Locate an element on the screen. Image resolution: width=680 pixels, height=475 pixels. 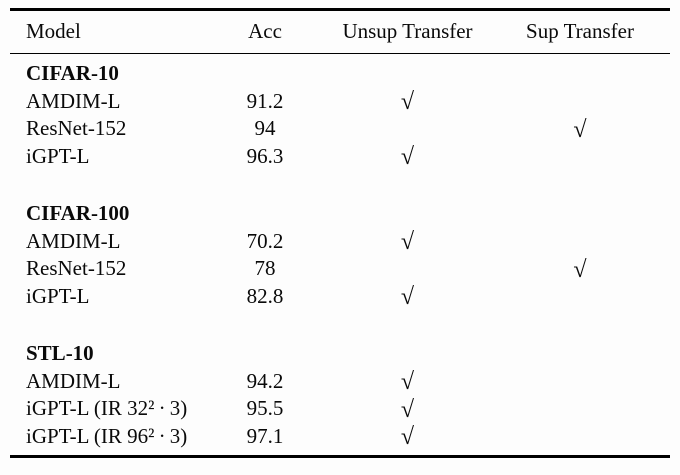
table-row: iGPT-L (IR 96² · 3) 97.1 √ is located at coordinates (340, 437).